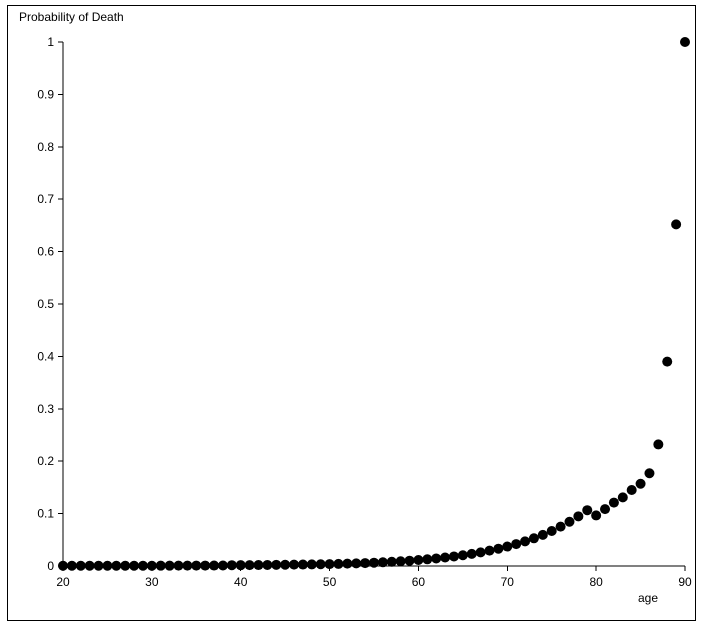 Image resolution: width=701 pixels, height=626 pixels. I want to click on y-tick-label: 0.3, so click(45, 409).